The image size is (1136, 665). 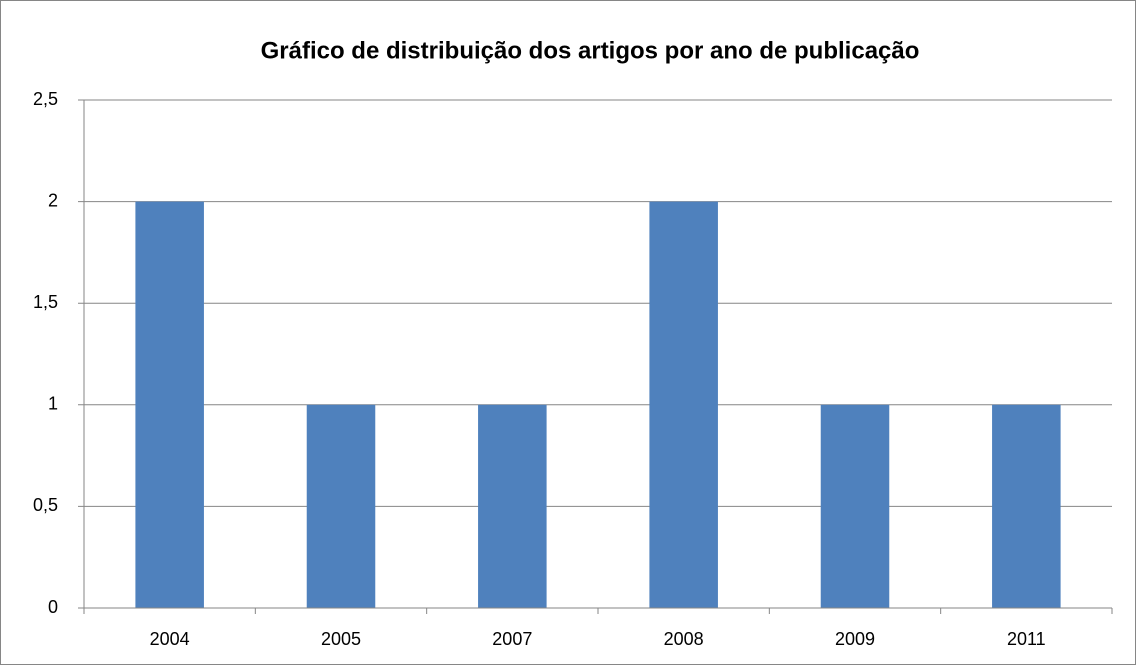 I want to click on y-tick-label: 0, so click(x=53, y=607).